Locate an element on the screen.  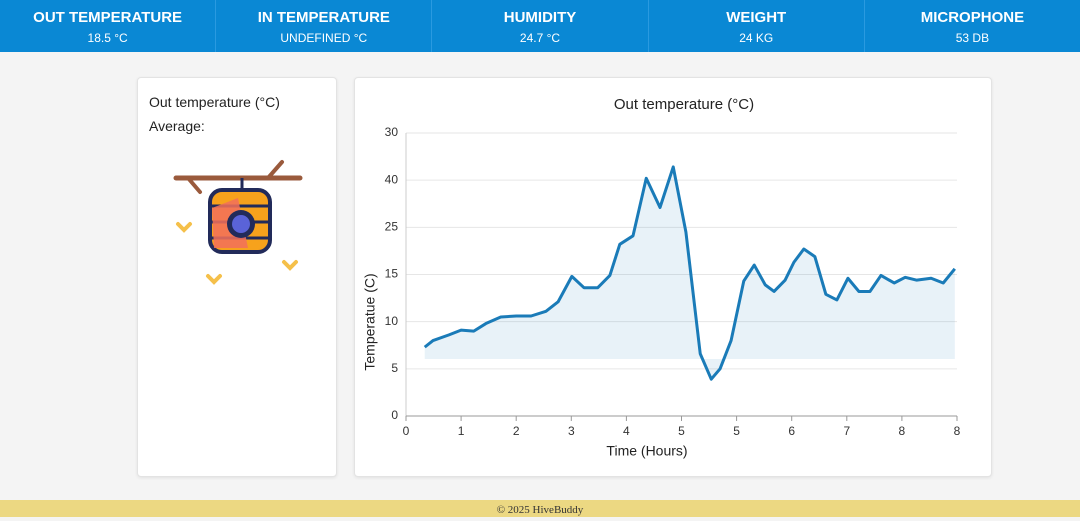
x-tick-label: 2 is located at coordinates (516, 431).